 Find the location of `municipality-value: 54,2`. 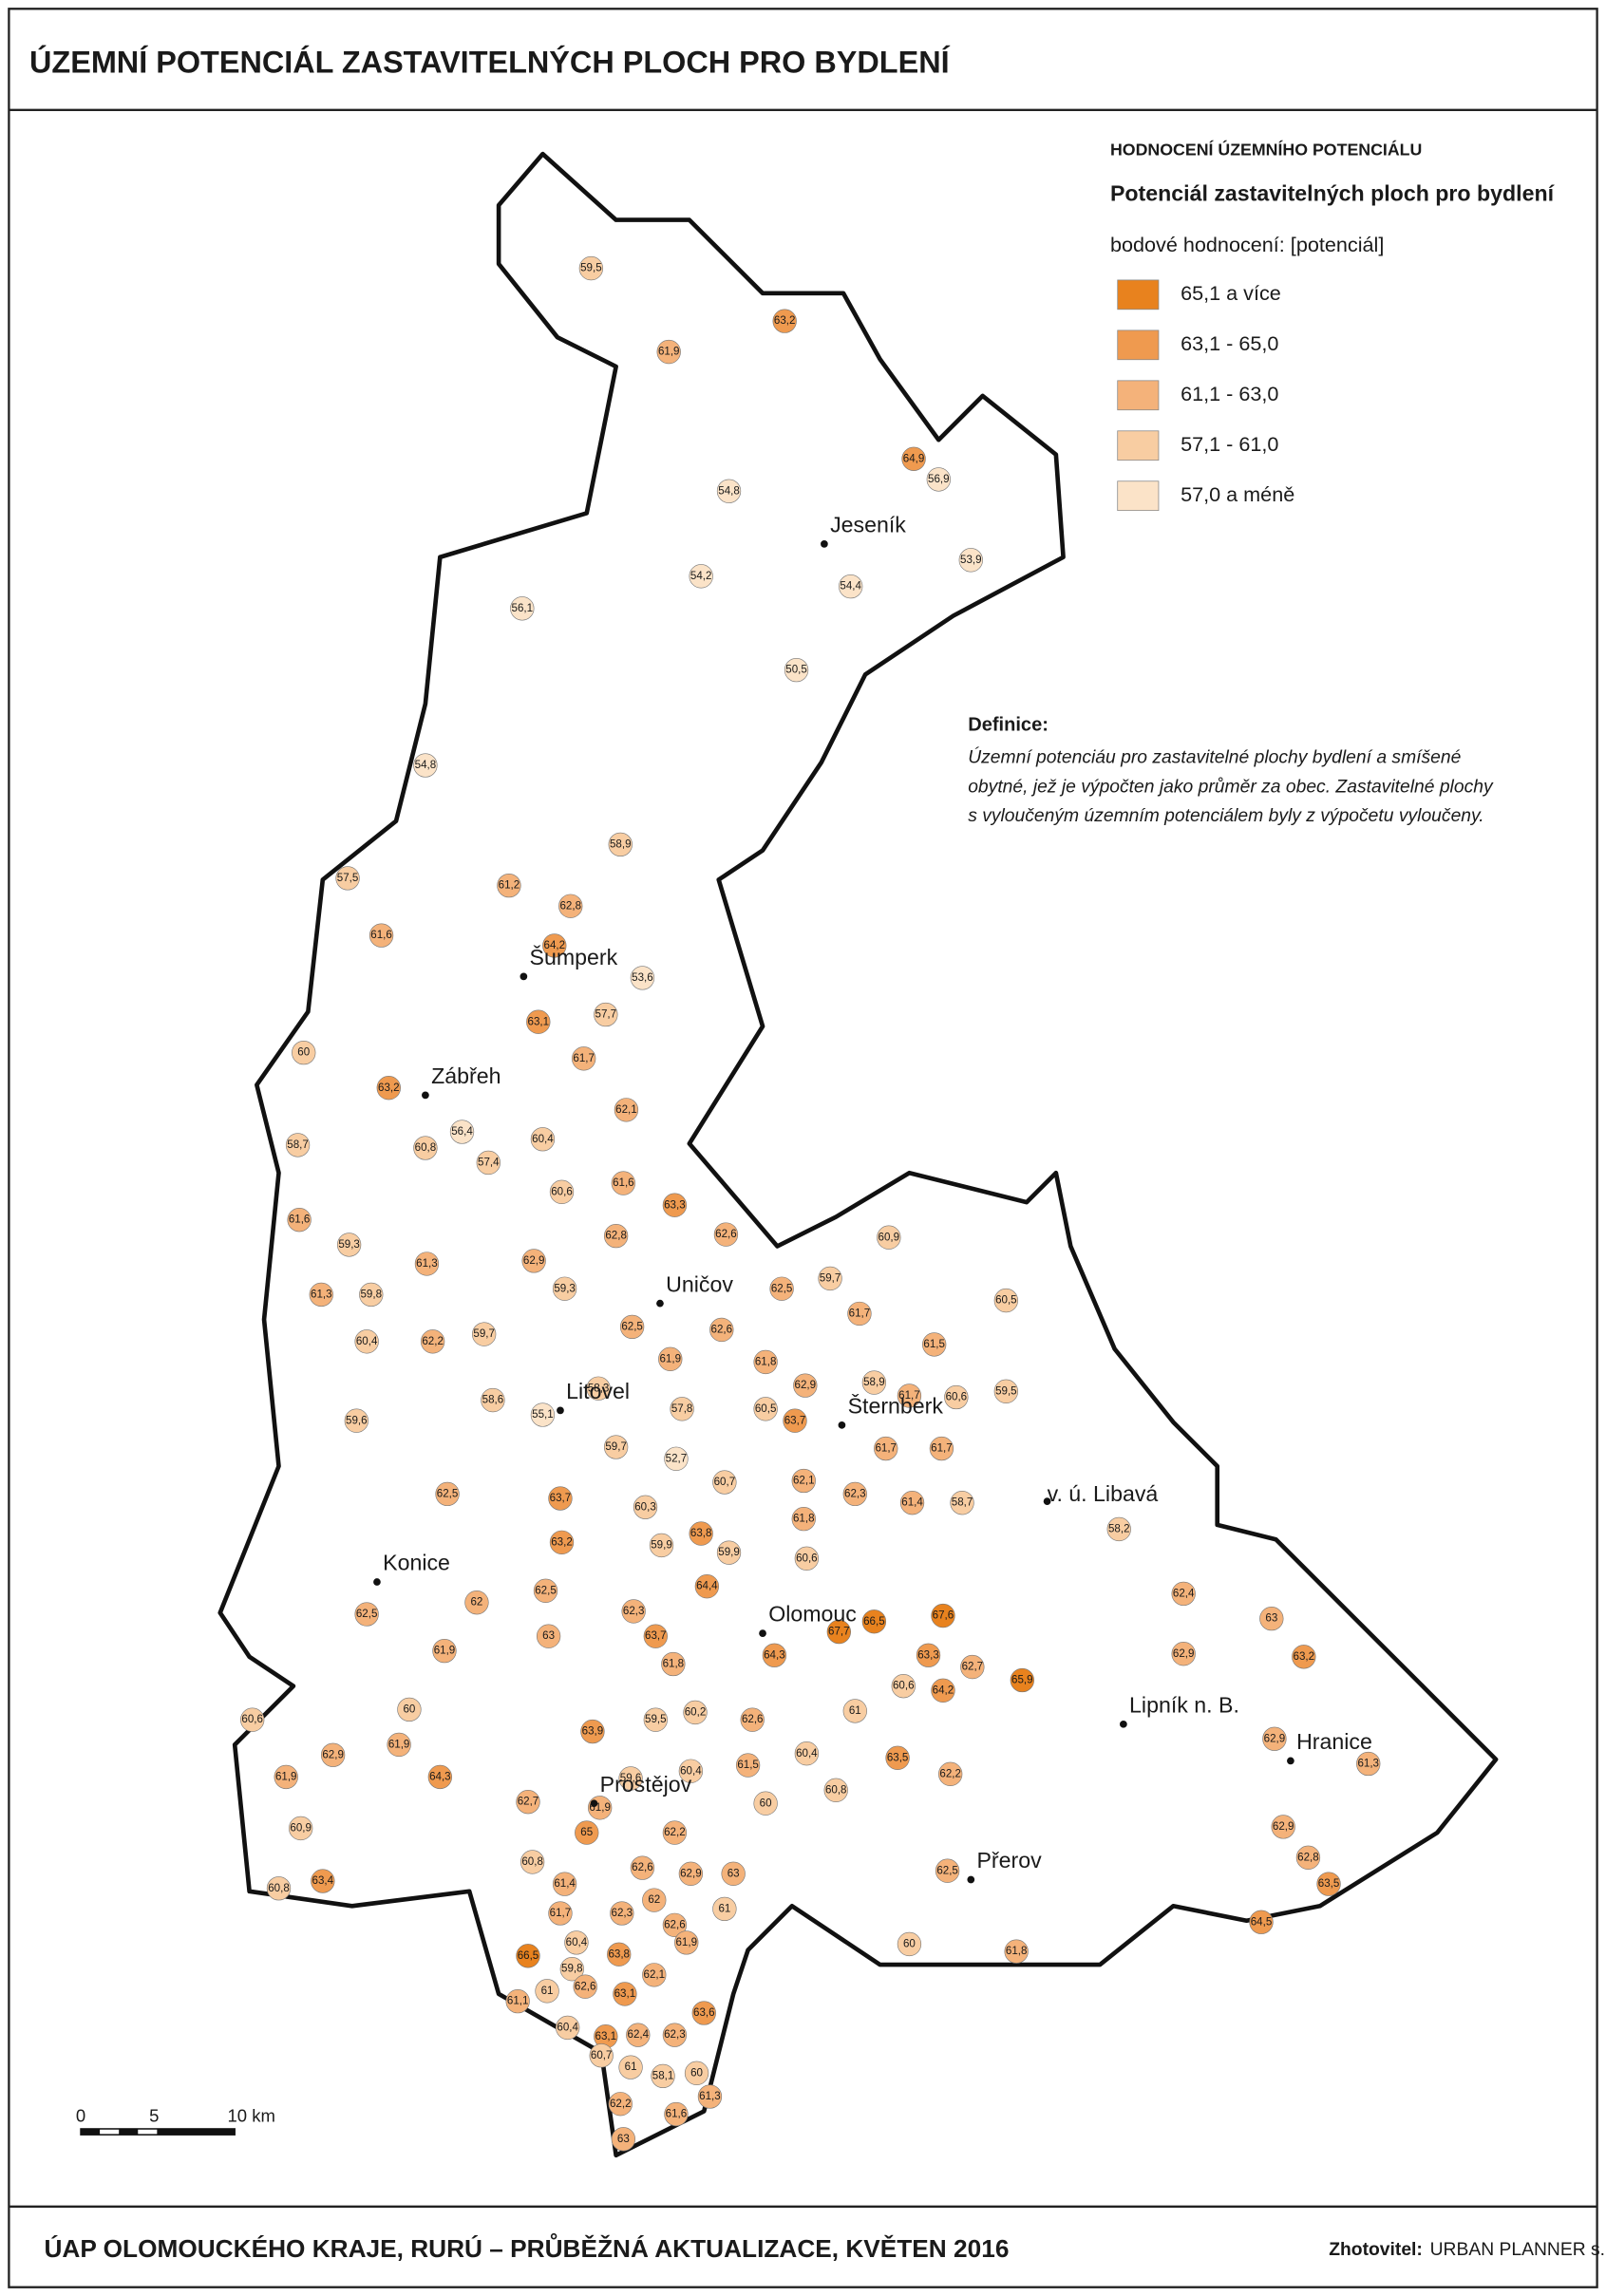

municipality-value: 54,2 is located at coordinates (701, 576).